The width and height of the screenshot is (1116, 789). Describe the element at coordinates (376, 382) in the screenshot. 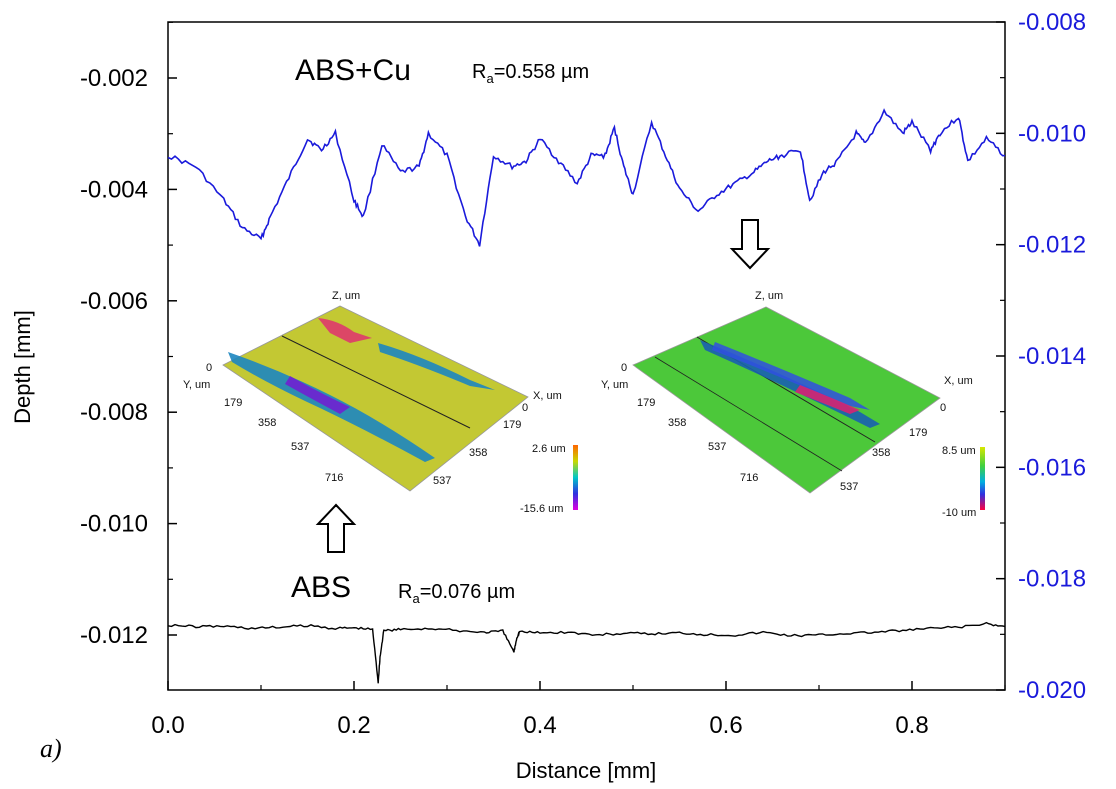

I see `inset-left-axis-line` at that location.